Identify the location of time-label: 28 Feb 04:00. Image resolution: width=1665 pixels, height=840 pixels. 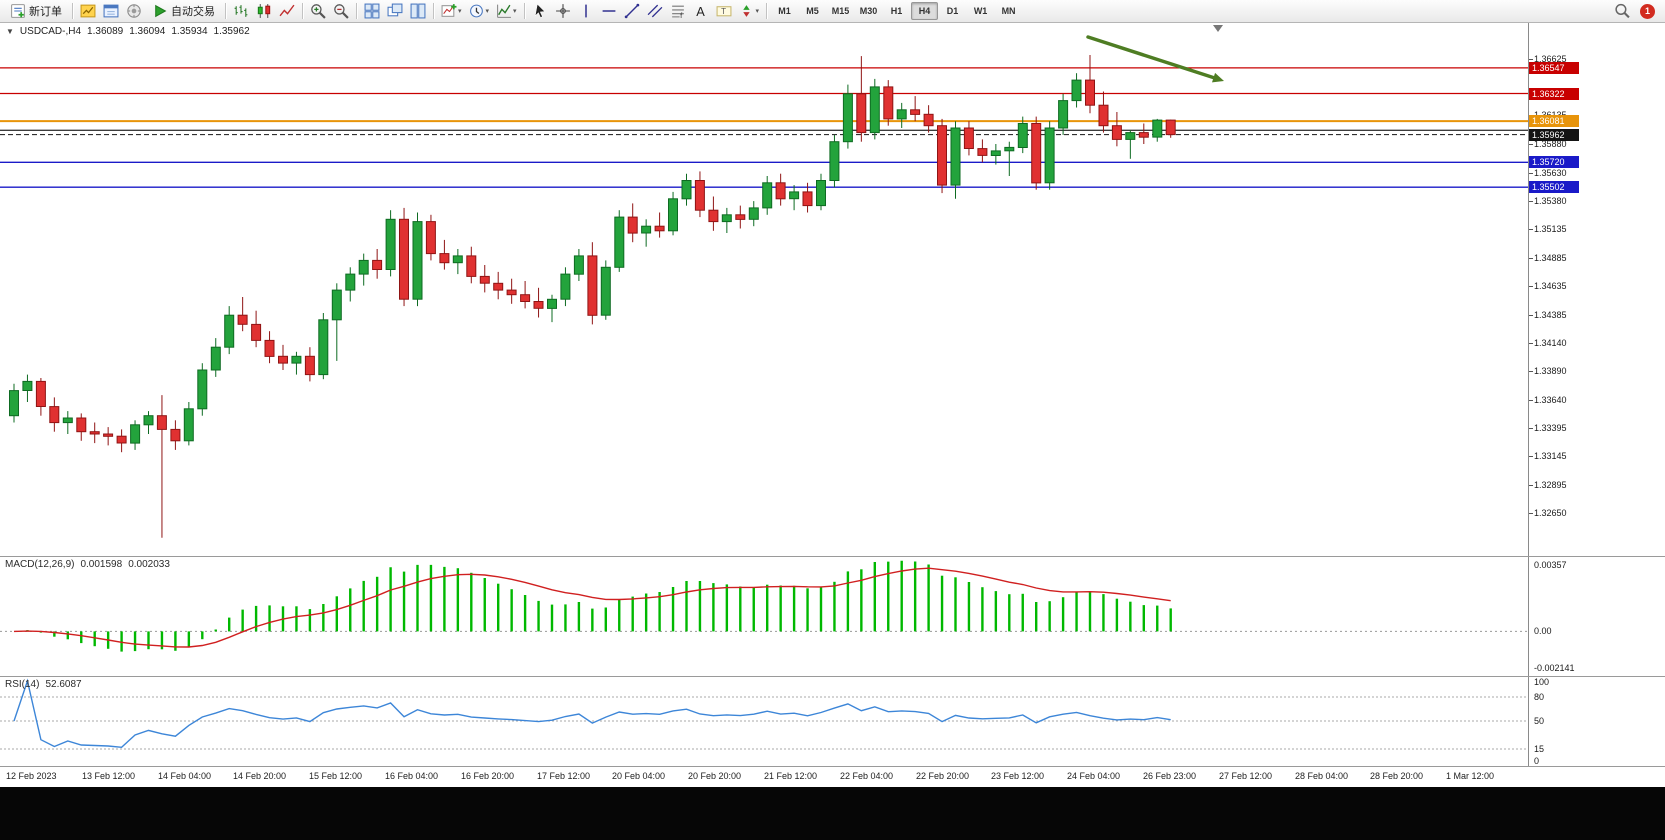
(1322, 776).